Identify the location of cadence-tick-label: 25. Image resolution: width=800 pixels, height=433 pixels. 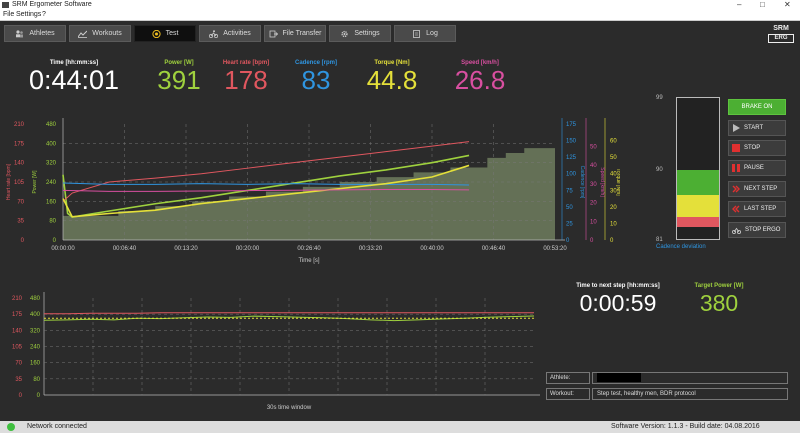
(569, 224).